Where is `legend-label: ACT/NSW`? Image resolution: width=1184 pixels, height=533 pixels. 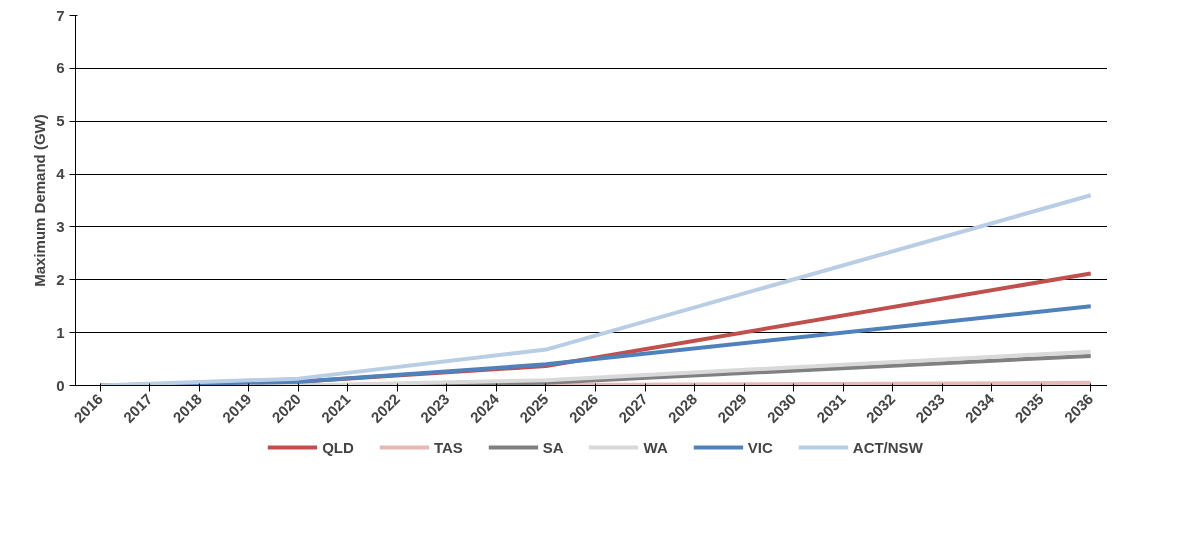
legend-label: ACT/NSW is located at coordinates (887, 447).